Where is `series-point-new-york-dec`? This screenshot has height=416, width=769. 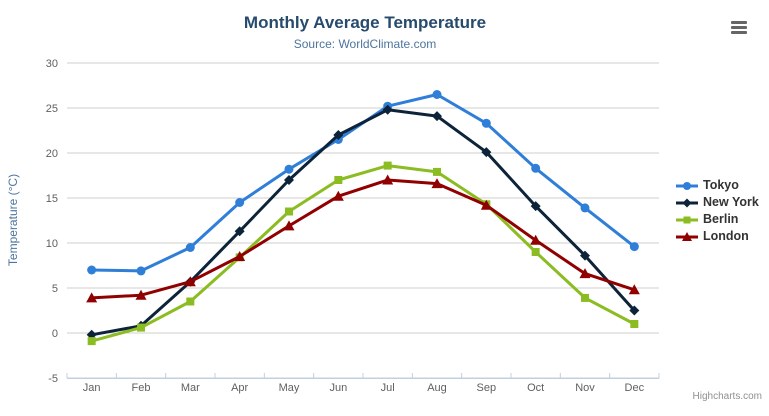
series-point-new-york-dec is located at coordinates (634, 310).